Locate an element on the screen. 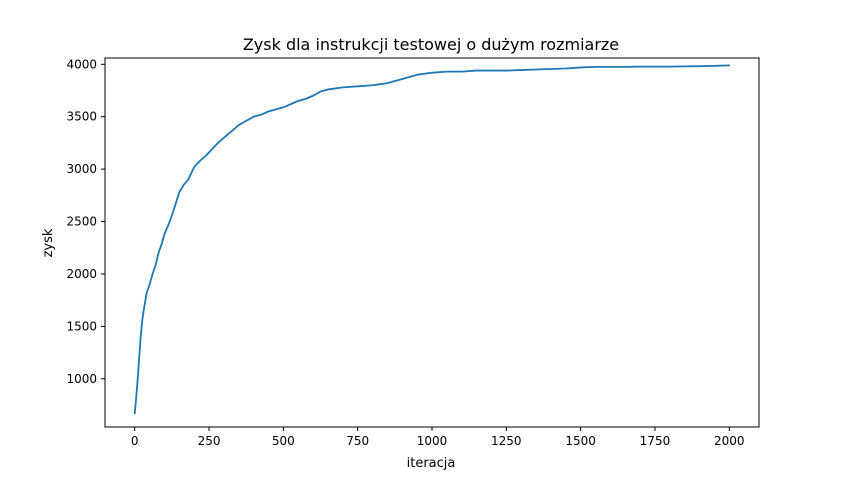 The image size is (843, 480). y-tick-label: 3000 is located at coordinates (81, 169).